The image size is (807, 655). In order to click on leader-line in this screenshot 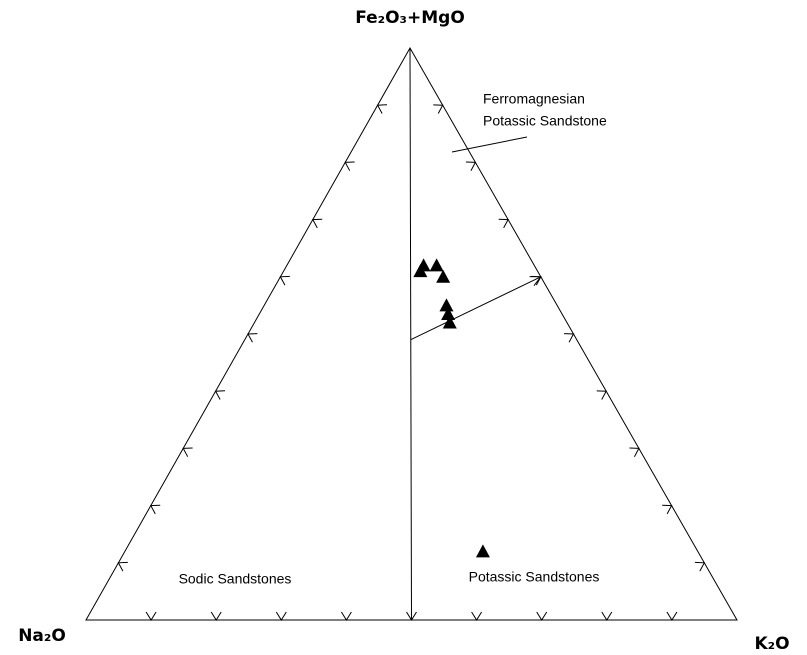, I will do `click(489, 144)`.